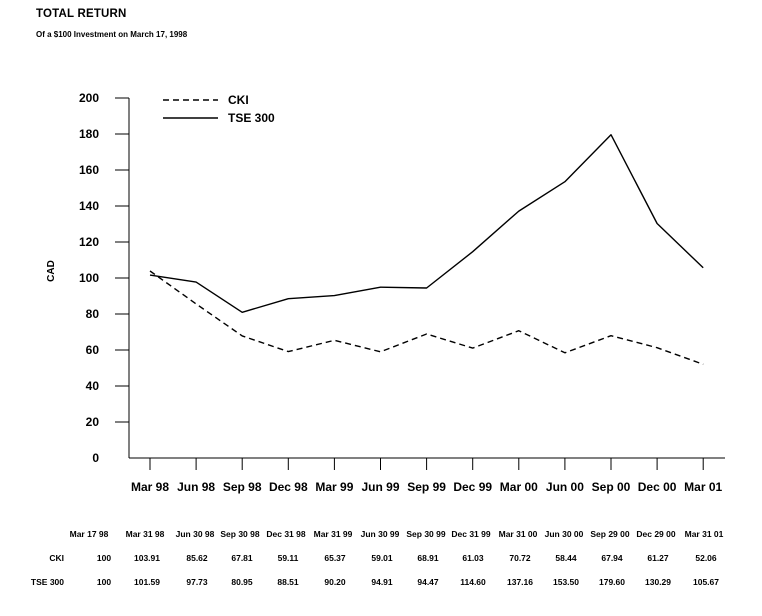 This screenshot has height=616, width=762. Describe the element at coordinates (473, 558) in the screenshot. I see `table-cell: 61.03` at that location.